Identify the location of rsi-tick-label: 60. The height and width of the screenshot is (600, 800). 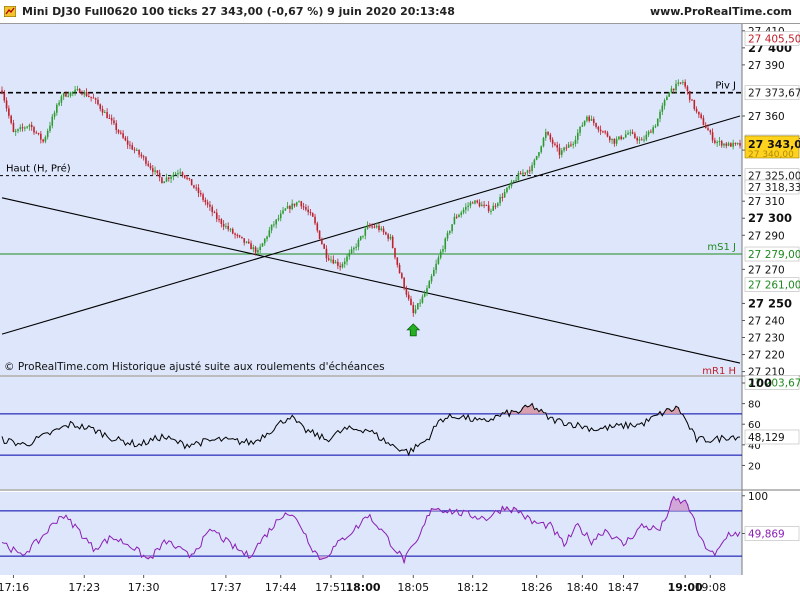
(754, 425).